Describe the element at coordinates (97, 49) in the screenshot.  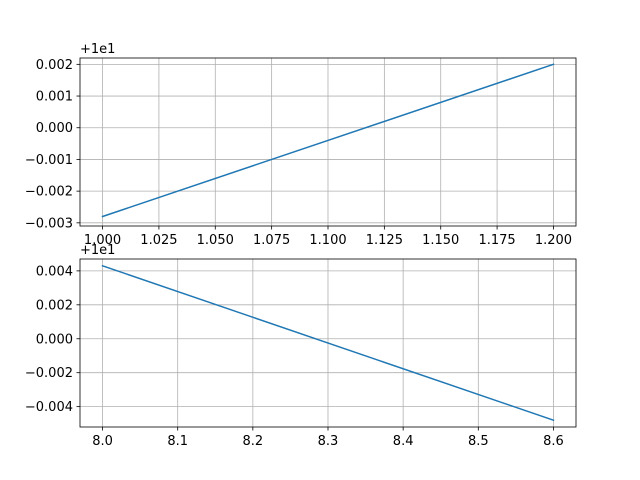
I see `top-offset-label: +1e1` at that location.